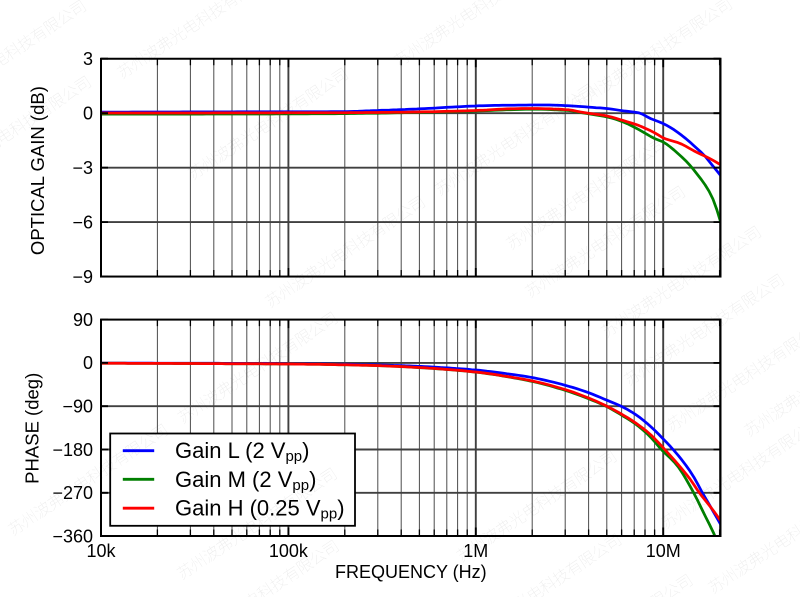 This screenshot has width=800, height=602. I want to click on svg-text: −6, so click(82, 222).